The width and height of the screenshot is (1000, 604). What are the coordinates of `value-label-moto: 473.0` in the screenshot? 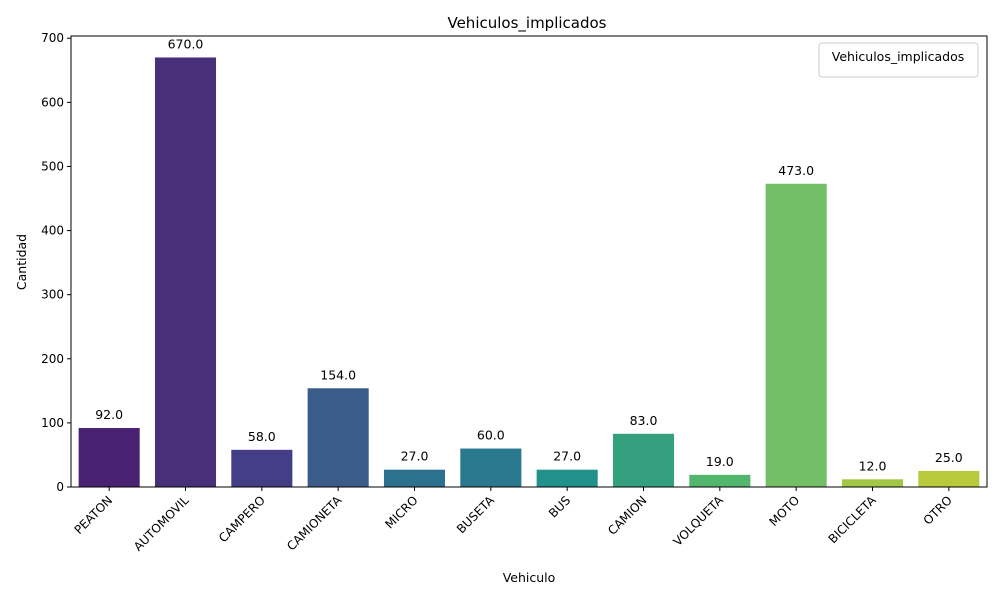 It's located at (796, 170).